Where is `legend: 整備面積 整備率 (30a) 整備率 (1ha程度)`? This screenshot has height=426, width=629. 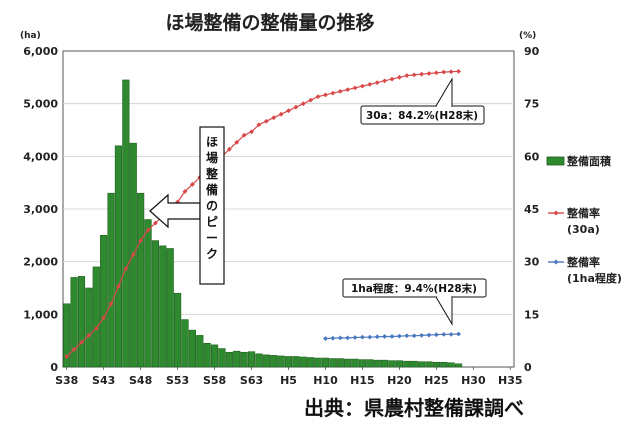 legend: 整備面積 整備率 (30a) 整備率 (1ha程度) is located at coordinates (584, 219).